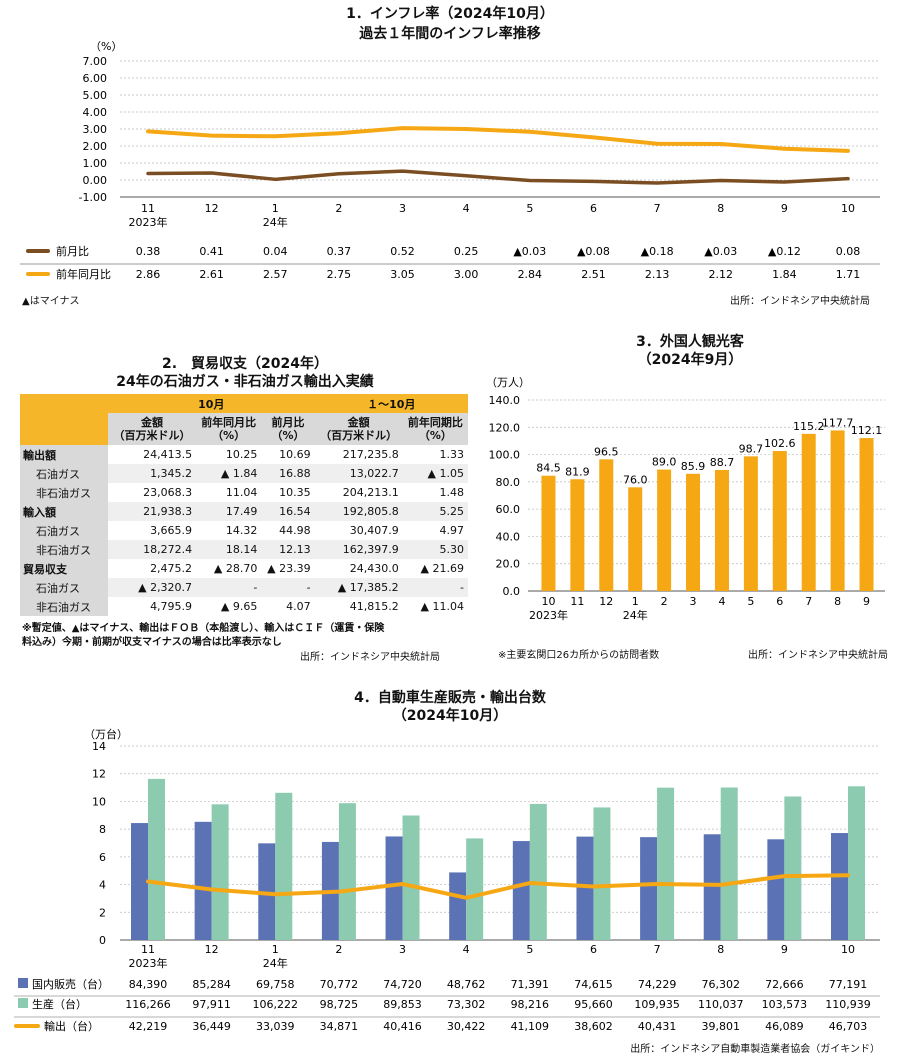 Image resolution: width=900 pixels, height=1055 pixels. I want to click on y-tick-label: 6, so click(102, 857).